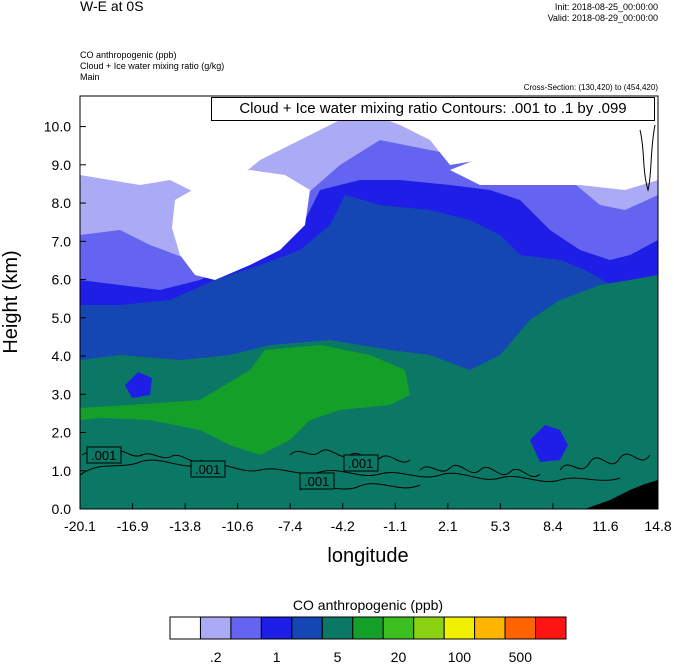 The height and width of the screenshot is (667, 674). What do you see at coordinates (128, 55) in the screenshot?
I see `field-co-label: CO anthropogenic (ppb)` at bounding box center [128, 55].